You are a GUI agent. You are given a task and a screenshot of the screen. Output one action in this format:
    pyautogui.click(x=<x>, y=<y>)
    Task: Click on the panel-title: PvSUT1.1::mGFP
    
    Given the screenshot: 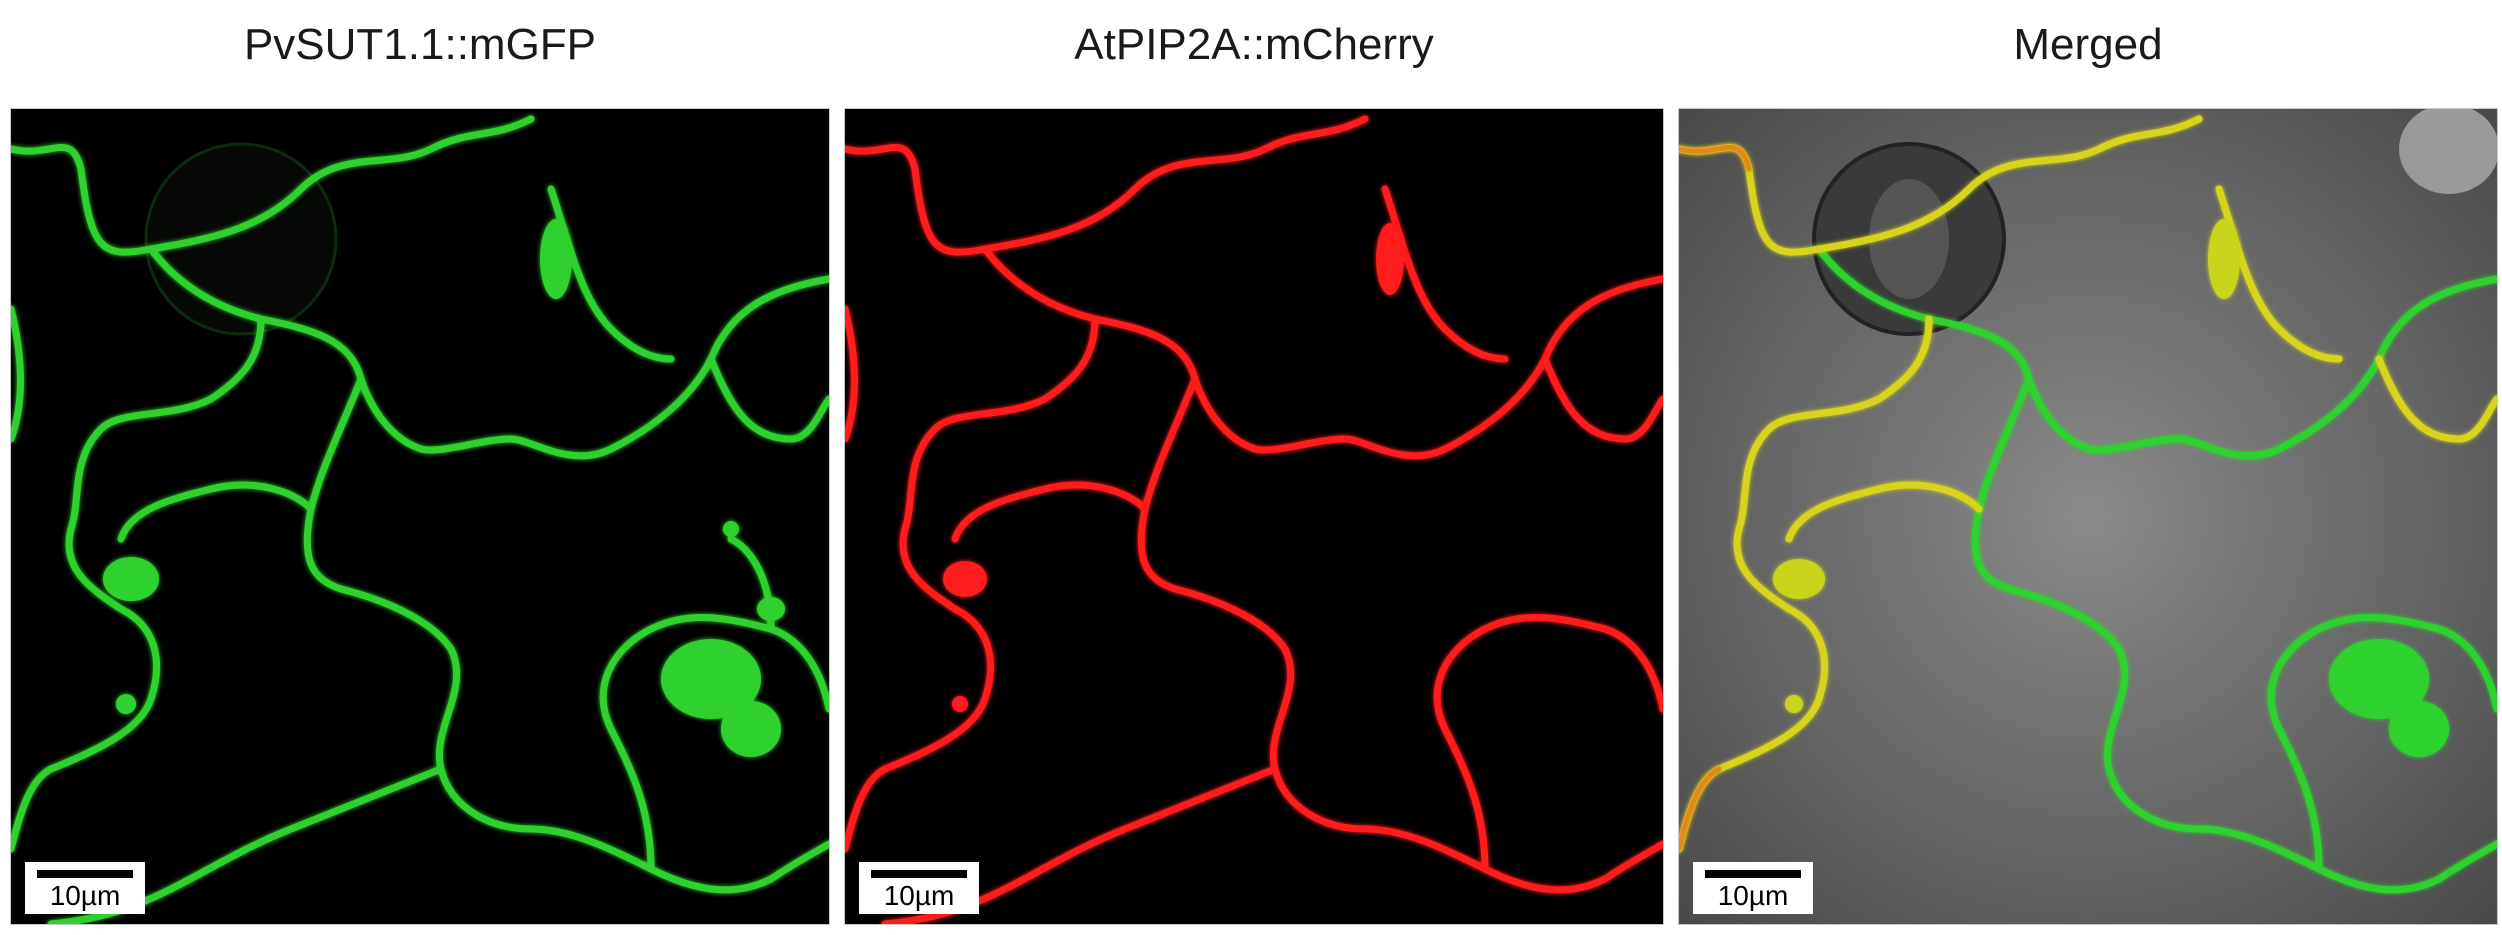 What is the action you would take?
    pyautogui.click(x=420, y=44)
    